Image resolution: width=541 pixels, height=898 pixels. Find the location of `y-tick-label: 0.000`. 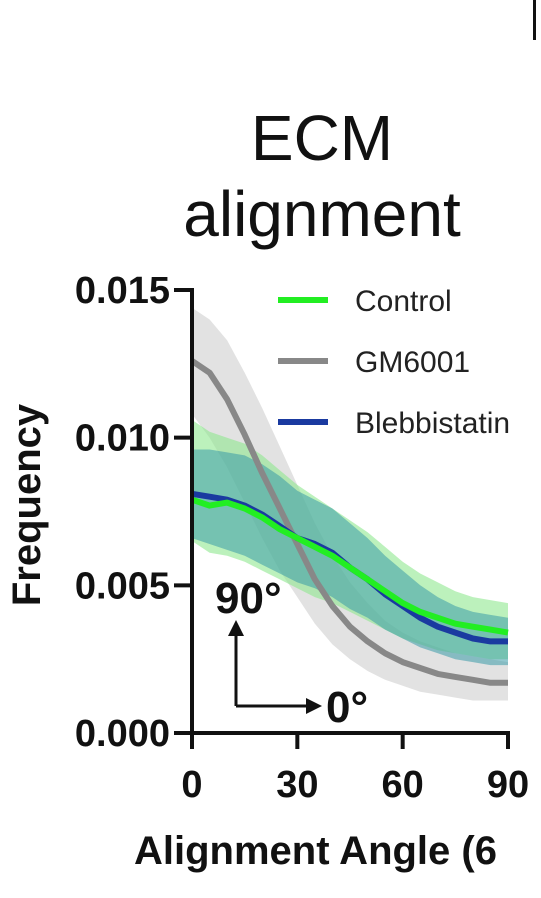

y-tick-label: 0.000 is located at coordinates (122, 734).